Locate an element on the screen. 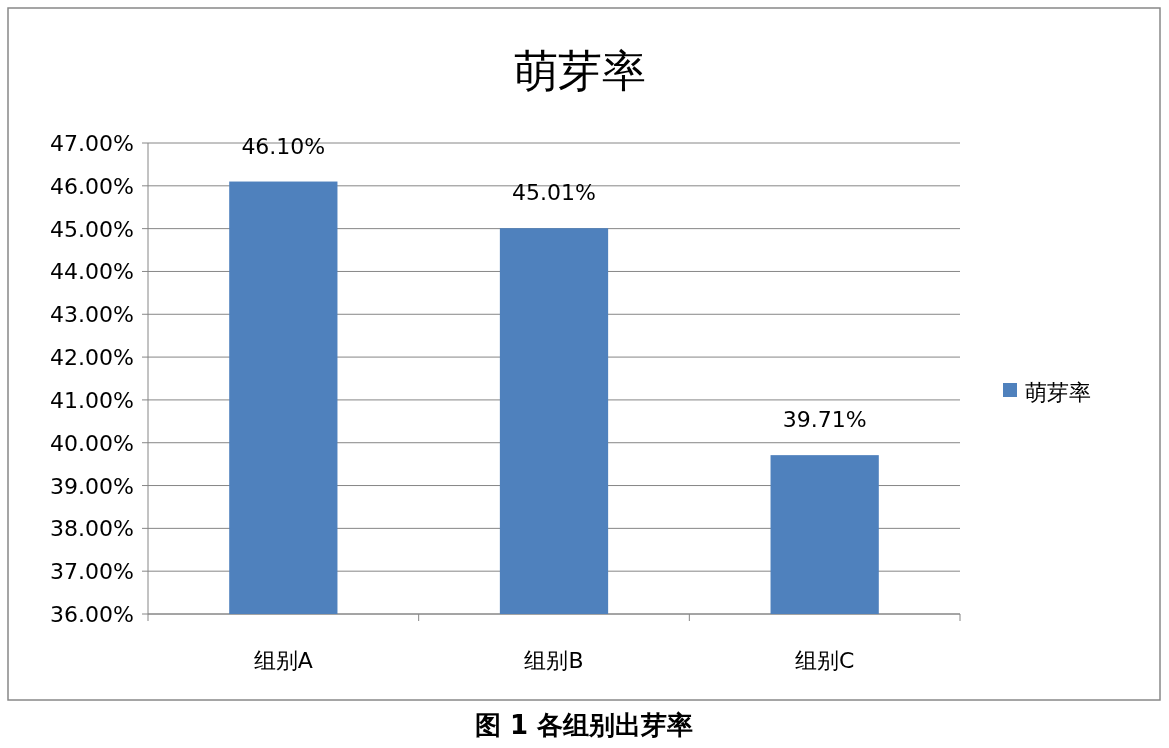  caption: 图 1 各组别出芽率 is located at coordinates (584, 725).